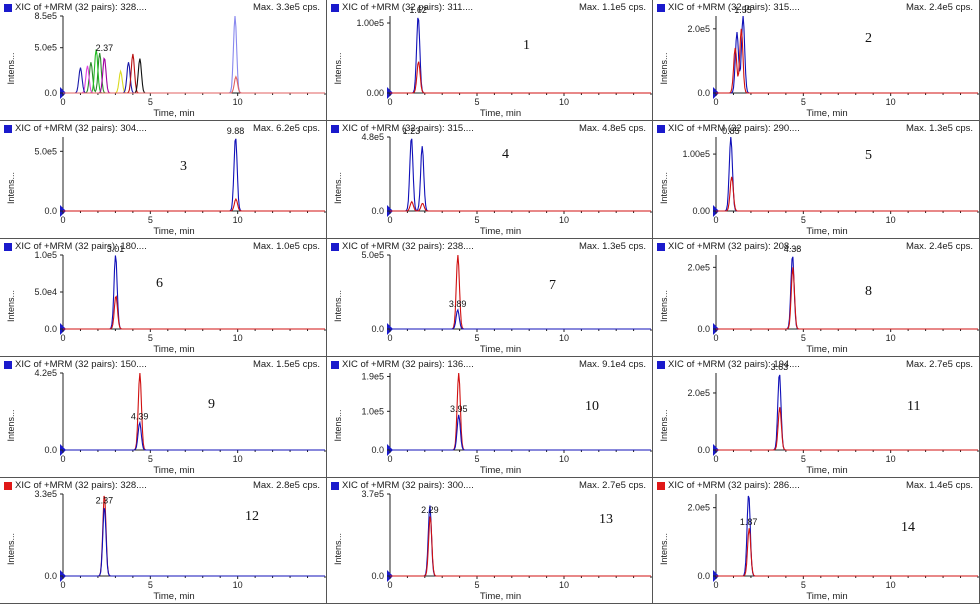 The height and width of the screenshot is (604, 980). I want to click on peak-retention-label: 1.23, so click(412, 131).